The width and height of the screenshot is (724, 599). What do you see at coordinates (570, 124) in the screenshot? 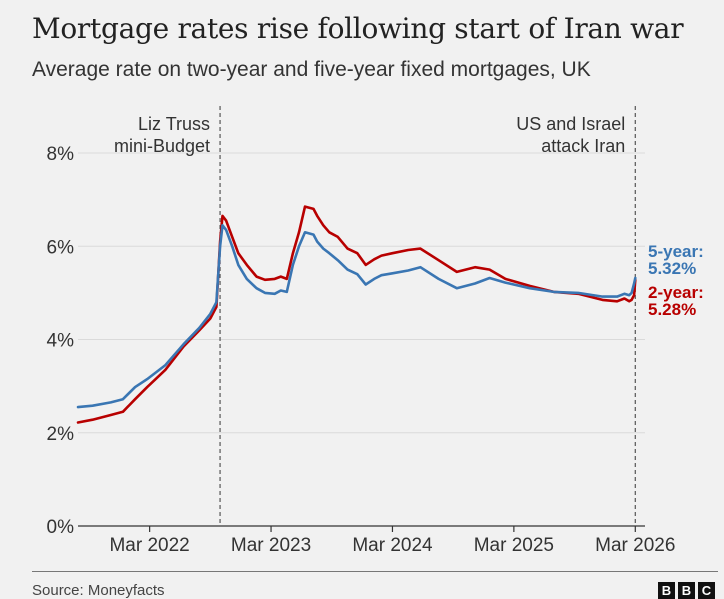
I see `event-annotation-text: US and Israel` at bounding box center [570, 124].